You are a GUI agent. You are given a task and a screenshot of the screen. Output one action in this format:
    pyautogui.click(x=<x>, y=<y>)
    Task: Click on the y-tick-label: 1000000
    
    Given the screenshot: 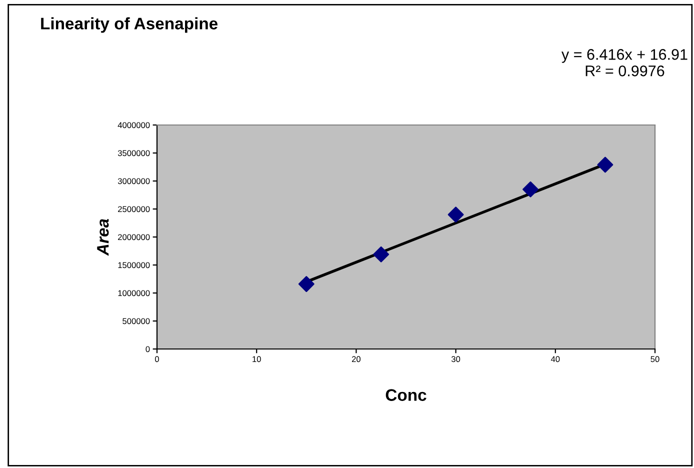 What is the action you would take?
    pyautogui.click(x=134, y=293)
    